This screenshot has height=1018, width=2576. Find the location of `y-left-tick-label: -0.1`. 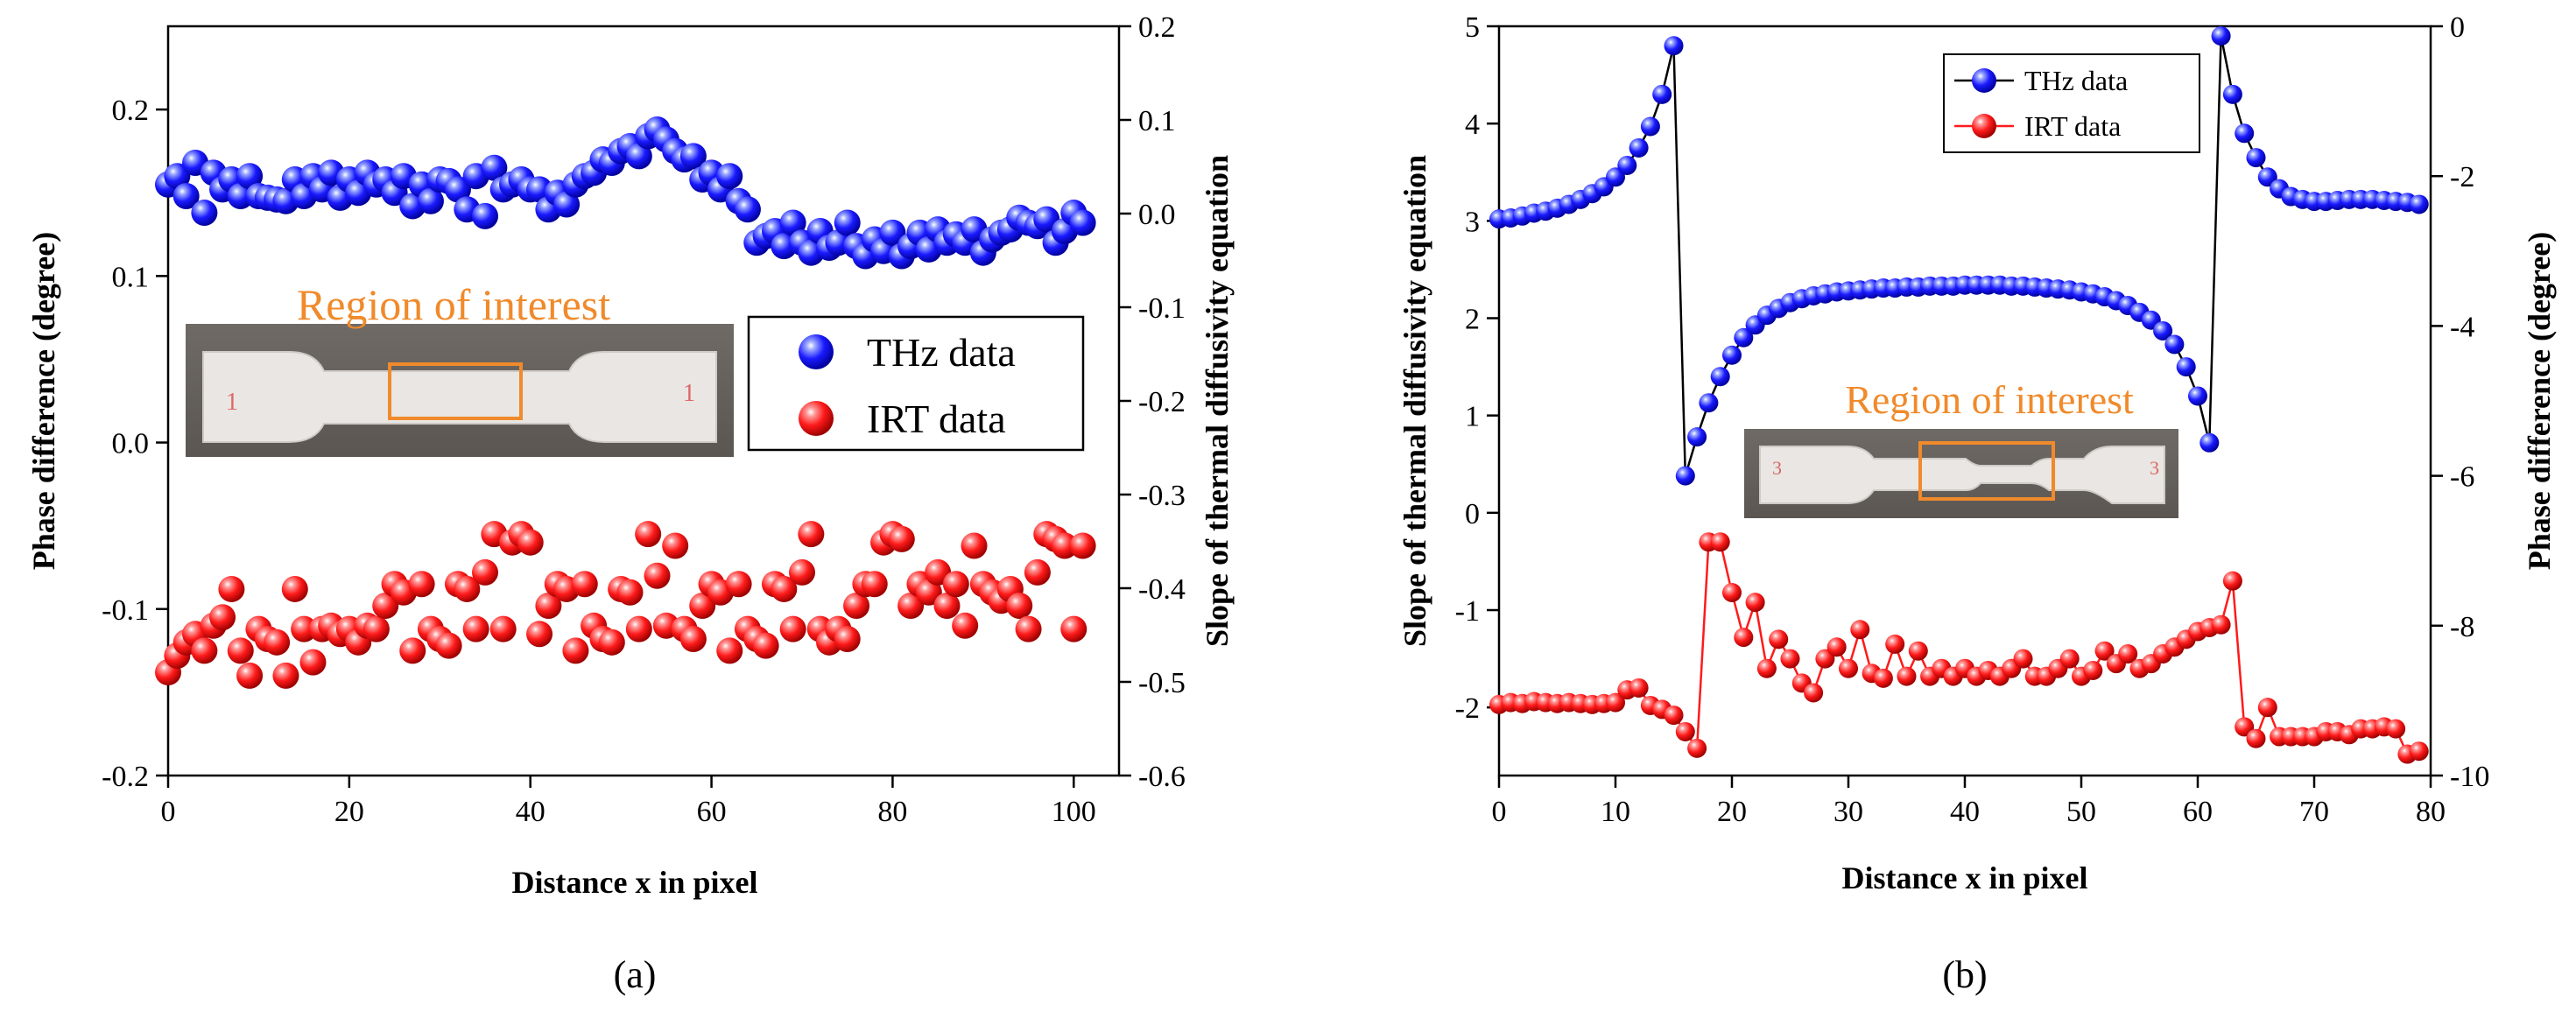

y-left-tick-label: -0.1 is located at coordinates (125, 610).